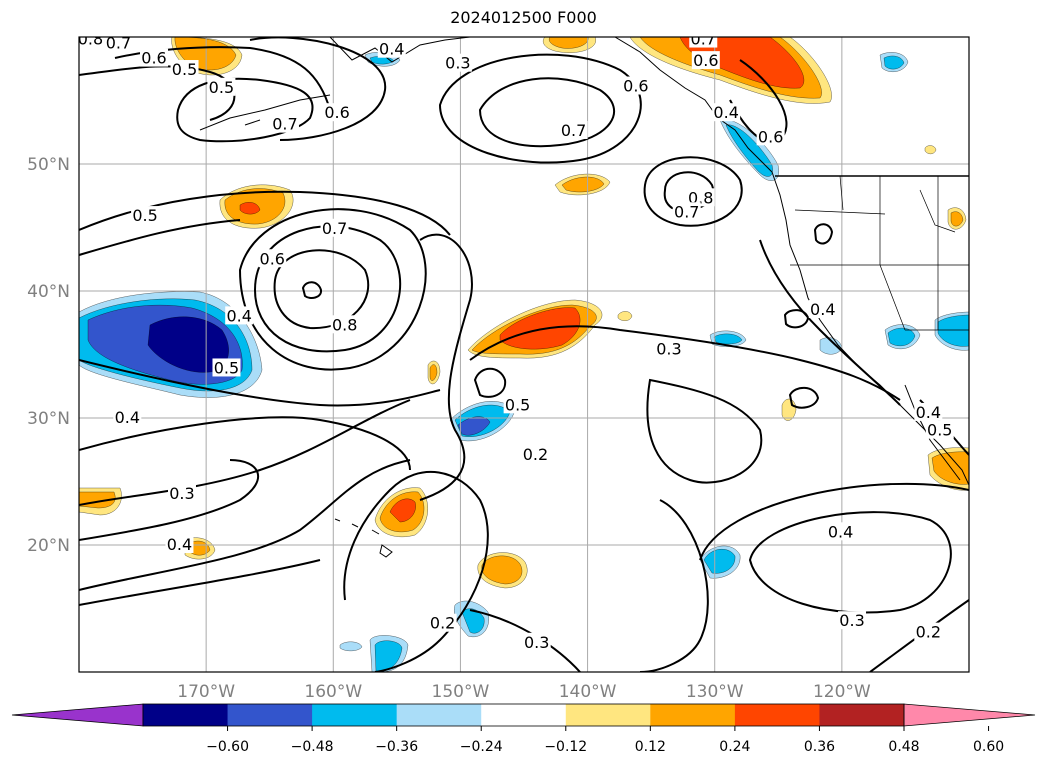  What do you see at coordinates (903, 747) in the screenshot?
I see `colorbar-tick-label: 0.48` at bounding box center [903, 747].